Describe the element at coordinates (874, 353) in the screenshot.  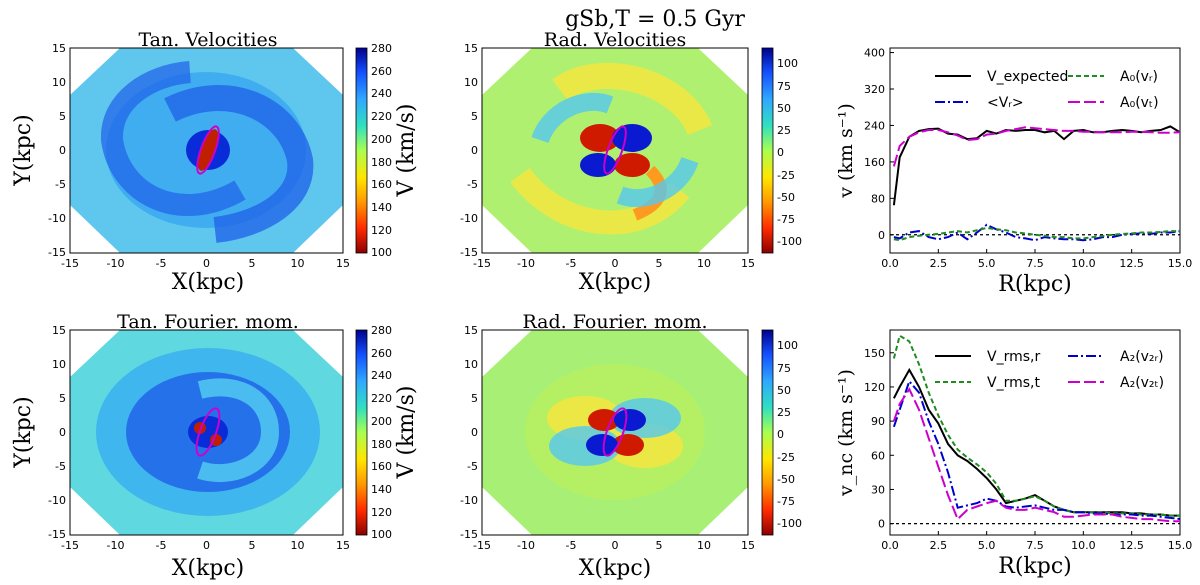
I see `y-tick-label: 150` at that location.